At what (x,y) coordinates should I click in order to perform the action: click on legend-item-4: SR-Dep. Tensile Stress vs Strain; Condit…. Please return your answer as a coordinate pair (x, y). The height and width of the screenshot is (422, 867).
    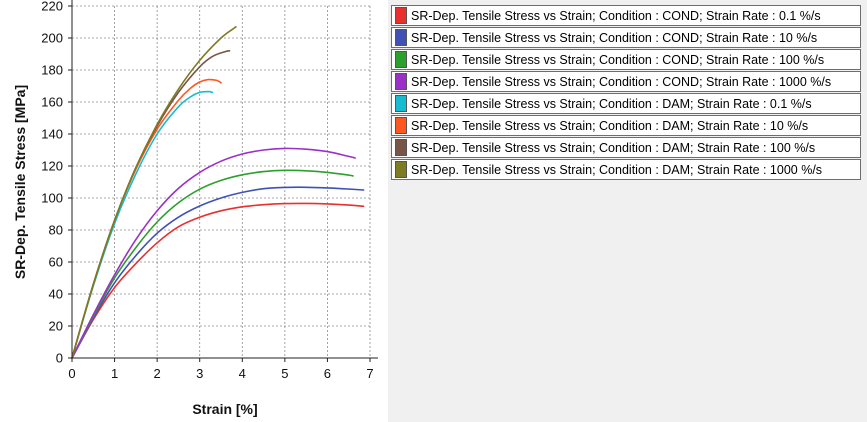
    Looking at the image, I should click on (626, 81).